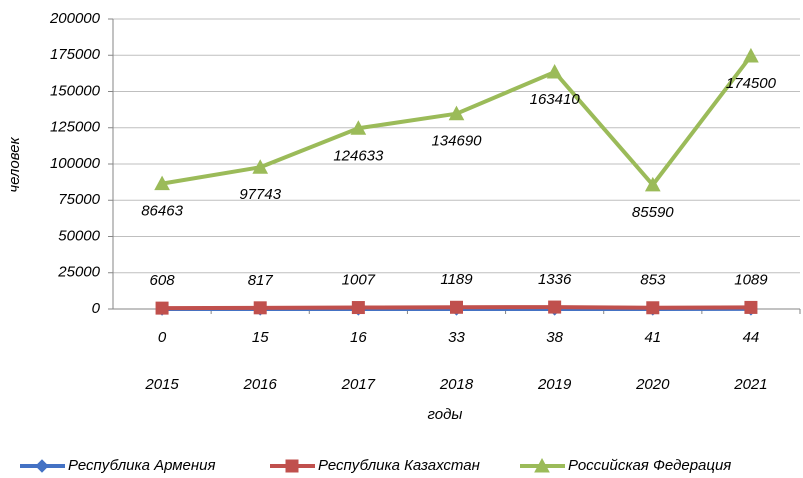 The width and height of the screenshot is (803, 478). What do you see at coordinates (554, 337) in the screenshot?
I see `data-label: 38` at bounding box center [554, 337].